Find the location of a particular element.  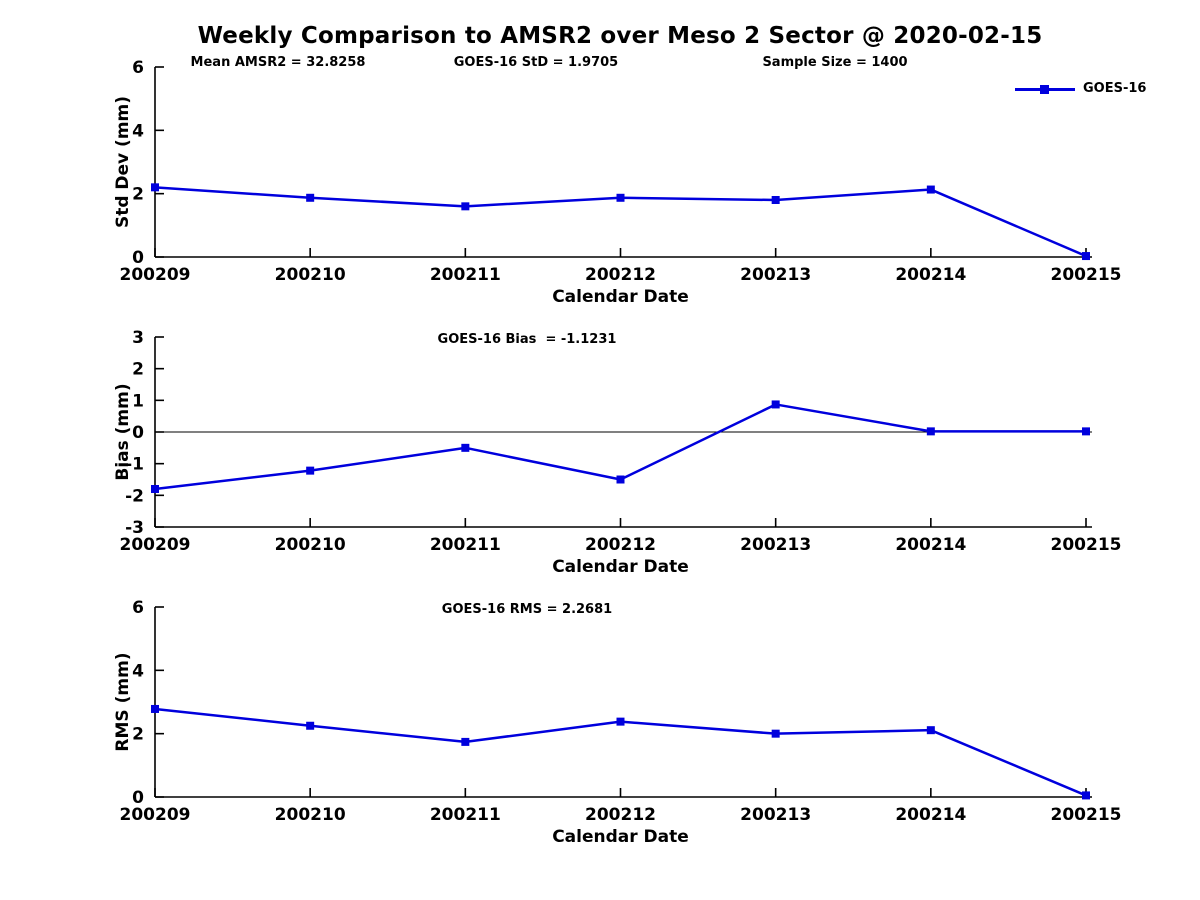

y-tick-label: -3 is located at coordinates (134, 528).